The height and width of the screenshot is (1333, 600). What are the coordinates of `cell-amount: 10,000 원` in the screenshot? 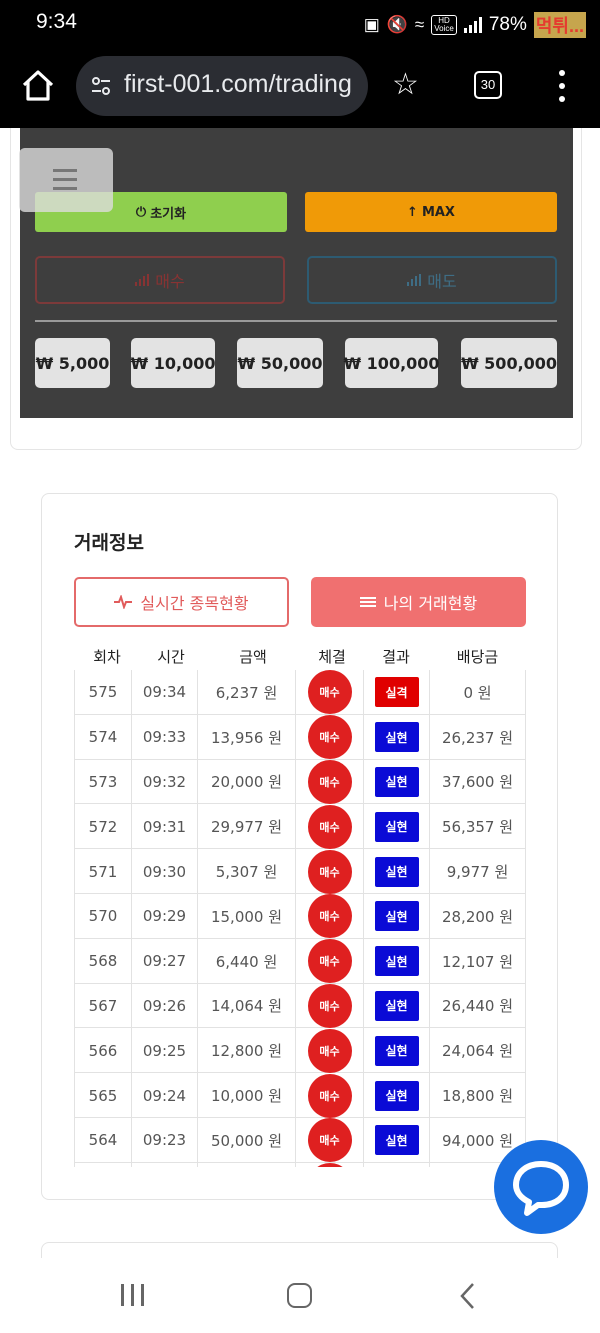 It's located at (246, 1095).